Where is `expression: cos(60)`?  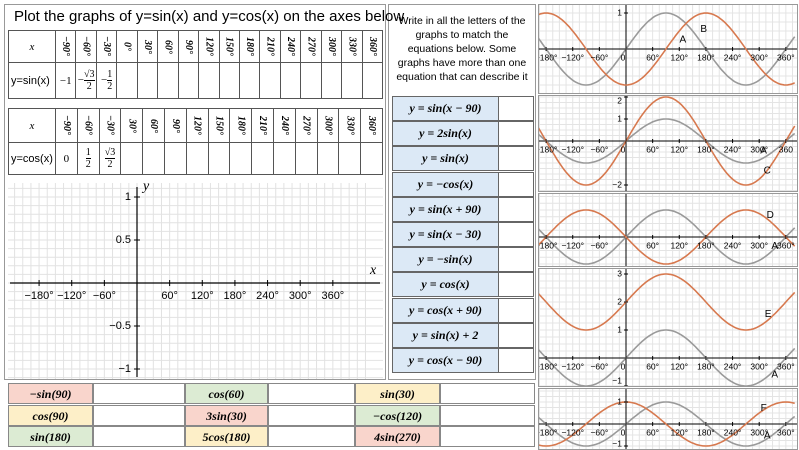
expression: cos(60) is located at coordinates (226, 393).